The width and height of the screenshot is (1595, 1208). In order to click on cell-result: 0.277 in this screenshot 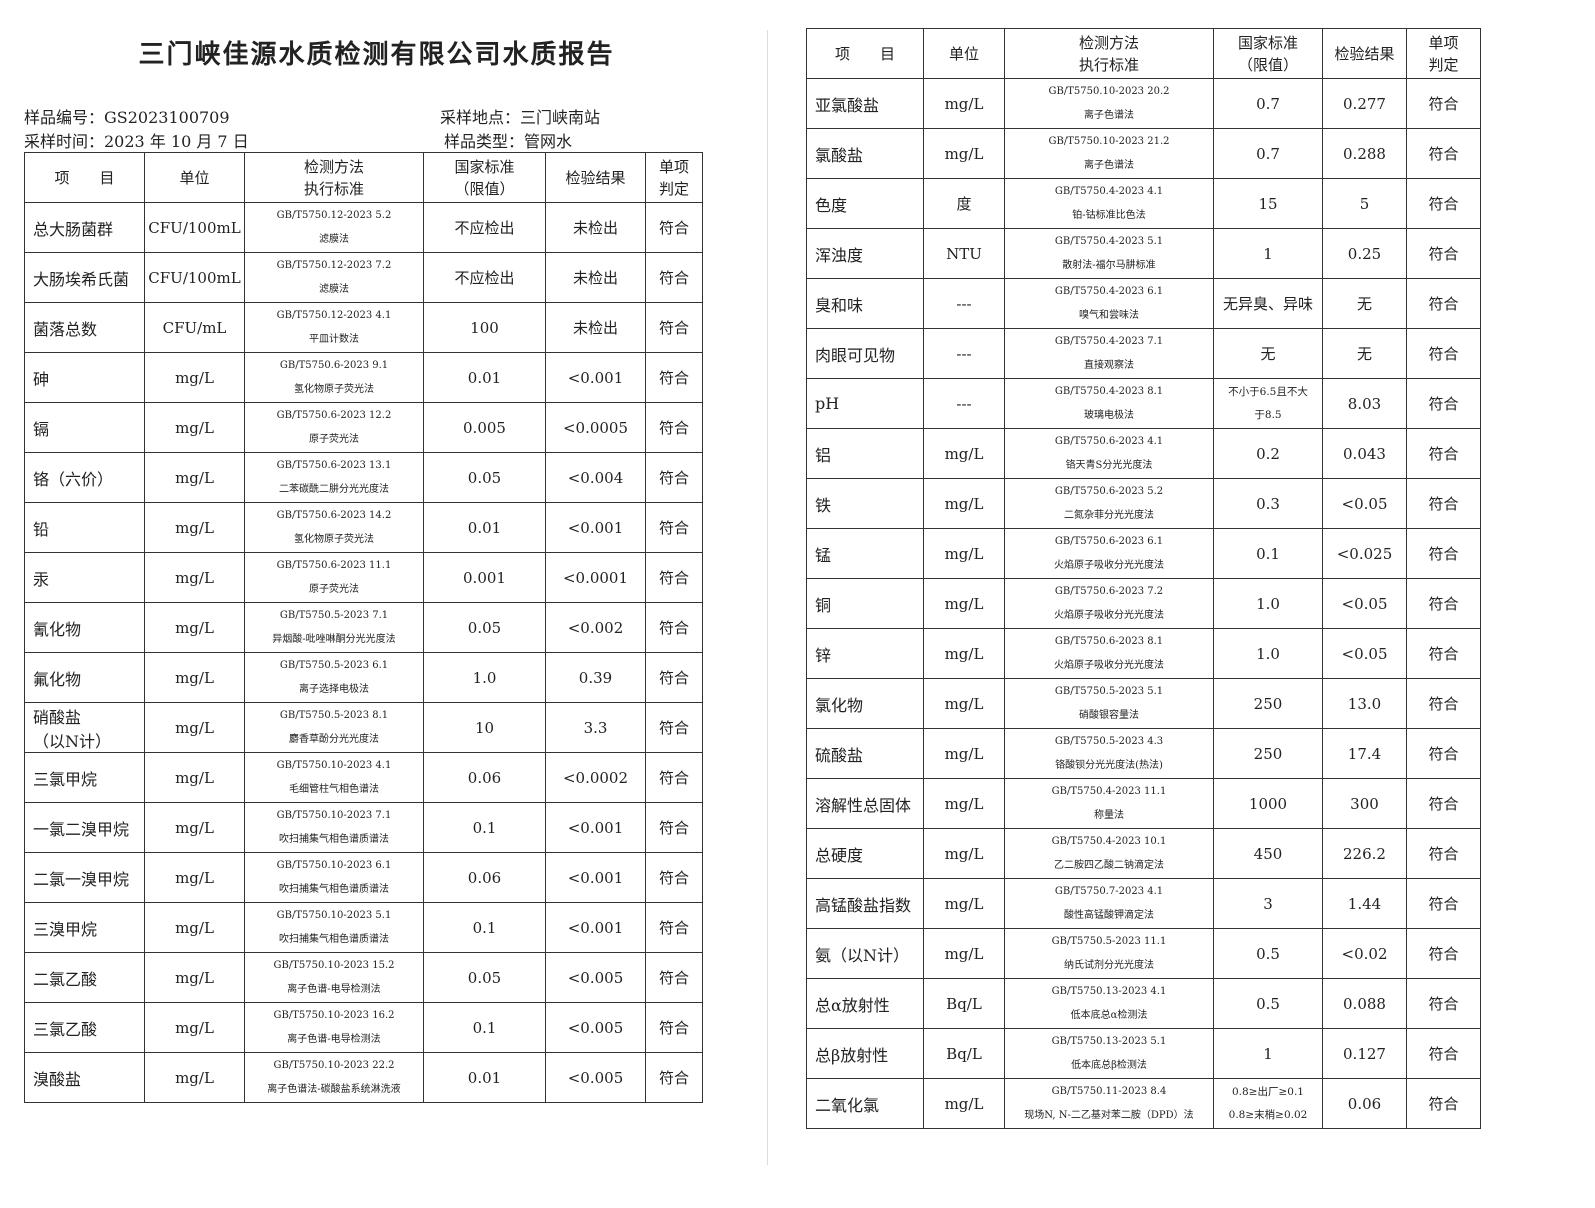, I will do `click(1364, 103)`.